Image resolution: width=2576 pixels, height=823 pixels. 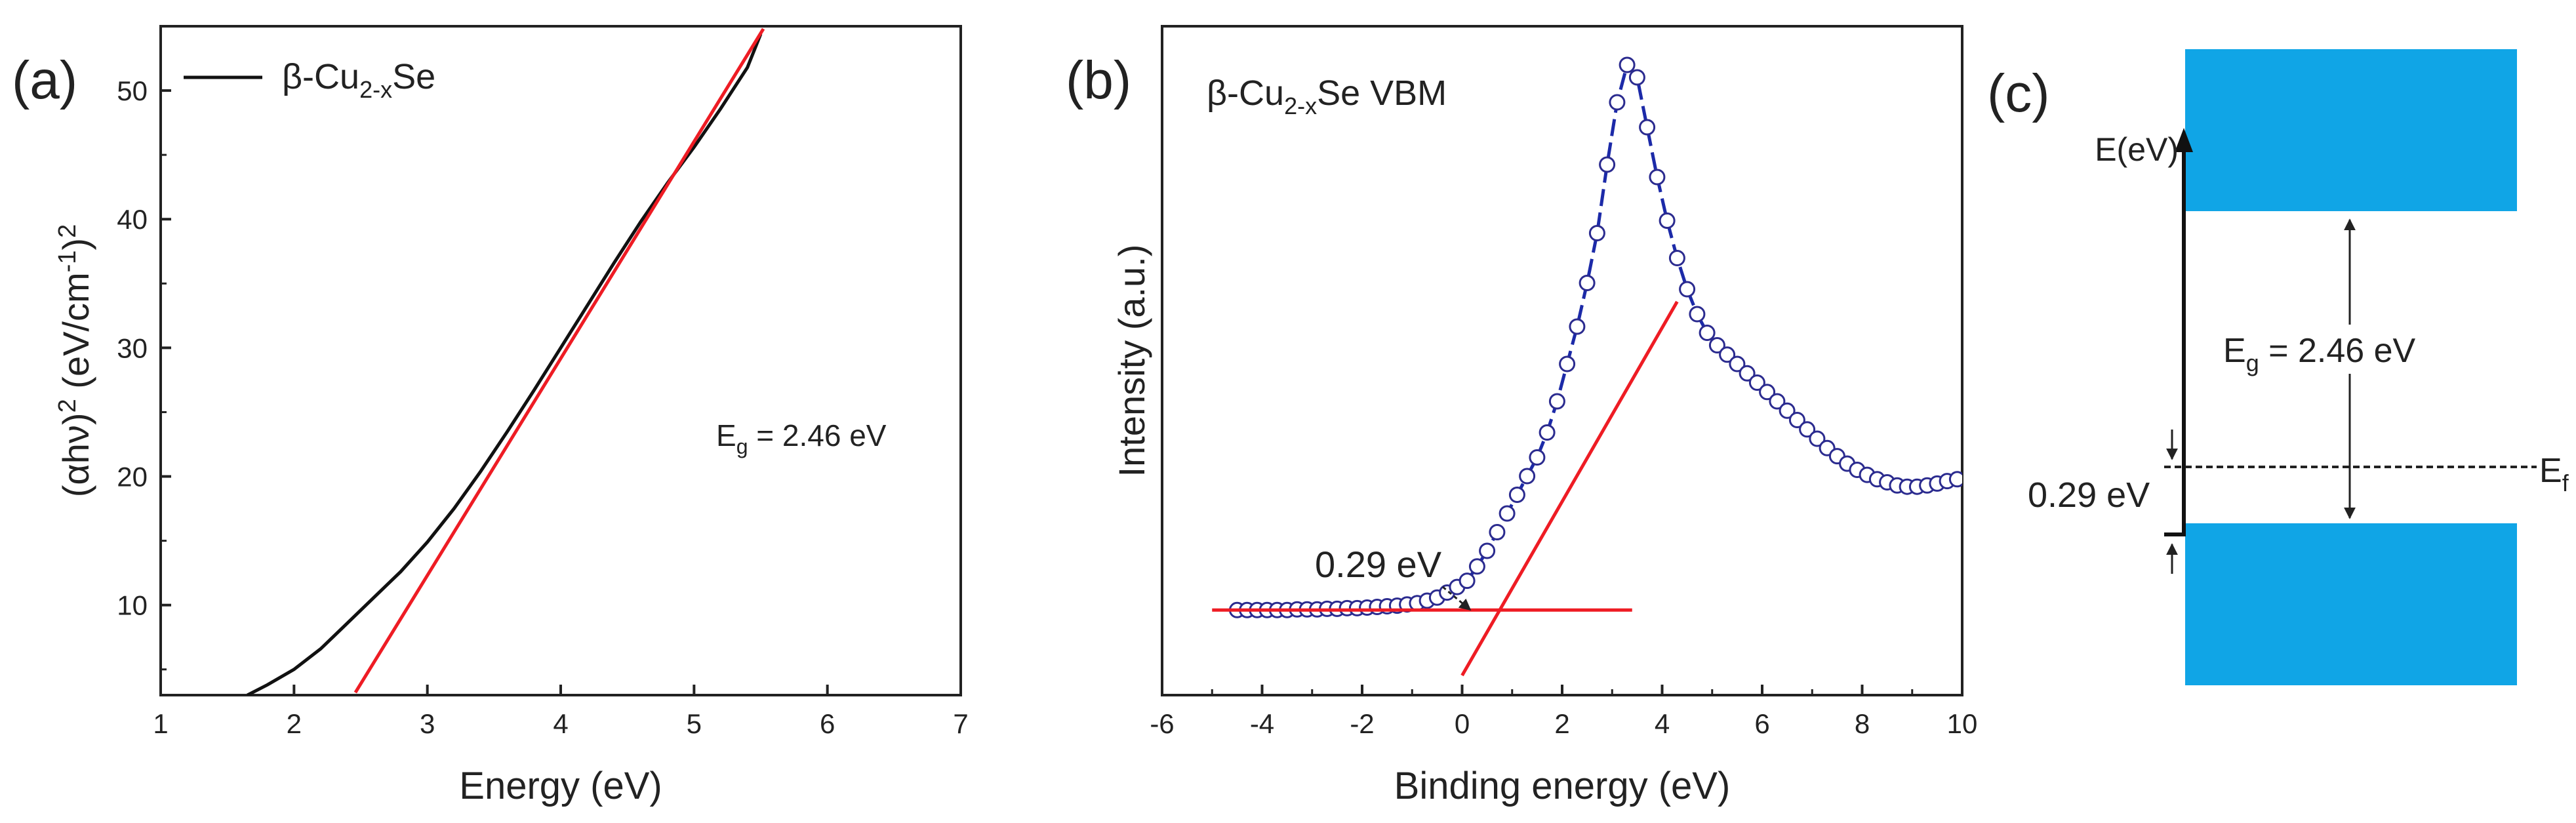 What do you see at coordinates (160, 723) in the screenshot?
I see `panel-a-x-tick-label: 1` at bounding box center [160, 723].